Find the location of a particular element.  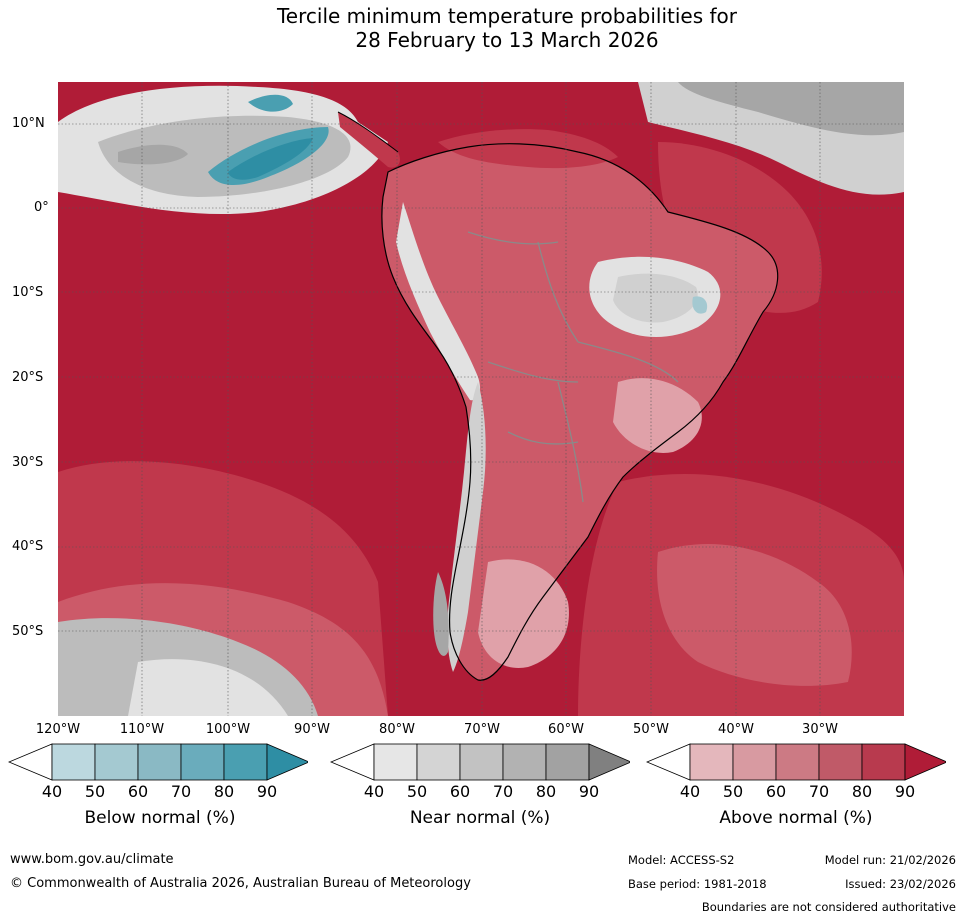

lon-label-40w: 40°W is located at coordinates (736, 729).